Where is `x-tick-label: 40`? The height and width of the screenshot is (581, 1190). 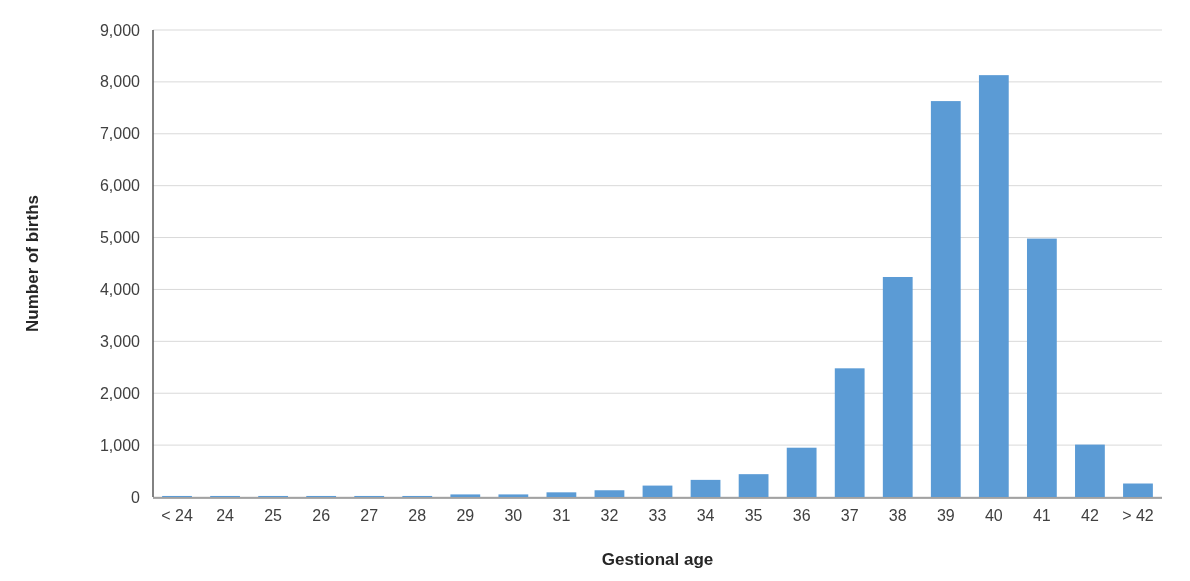
x-tick-label: 40 is located at coordinates (993, 515).